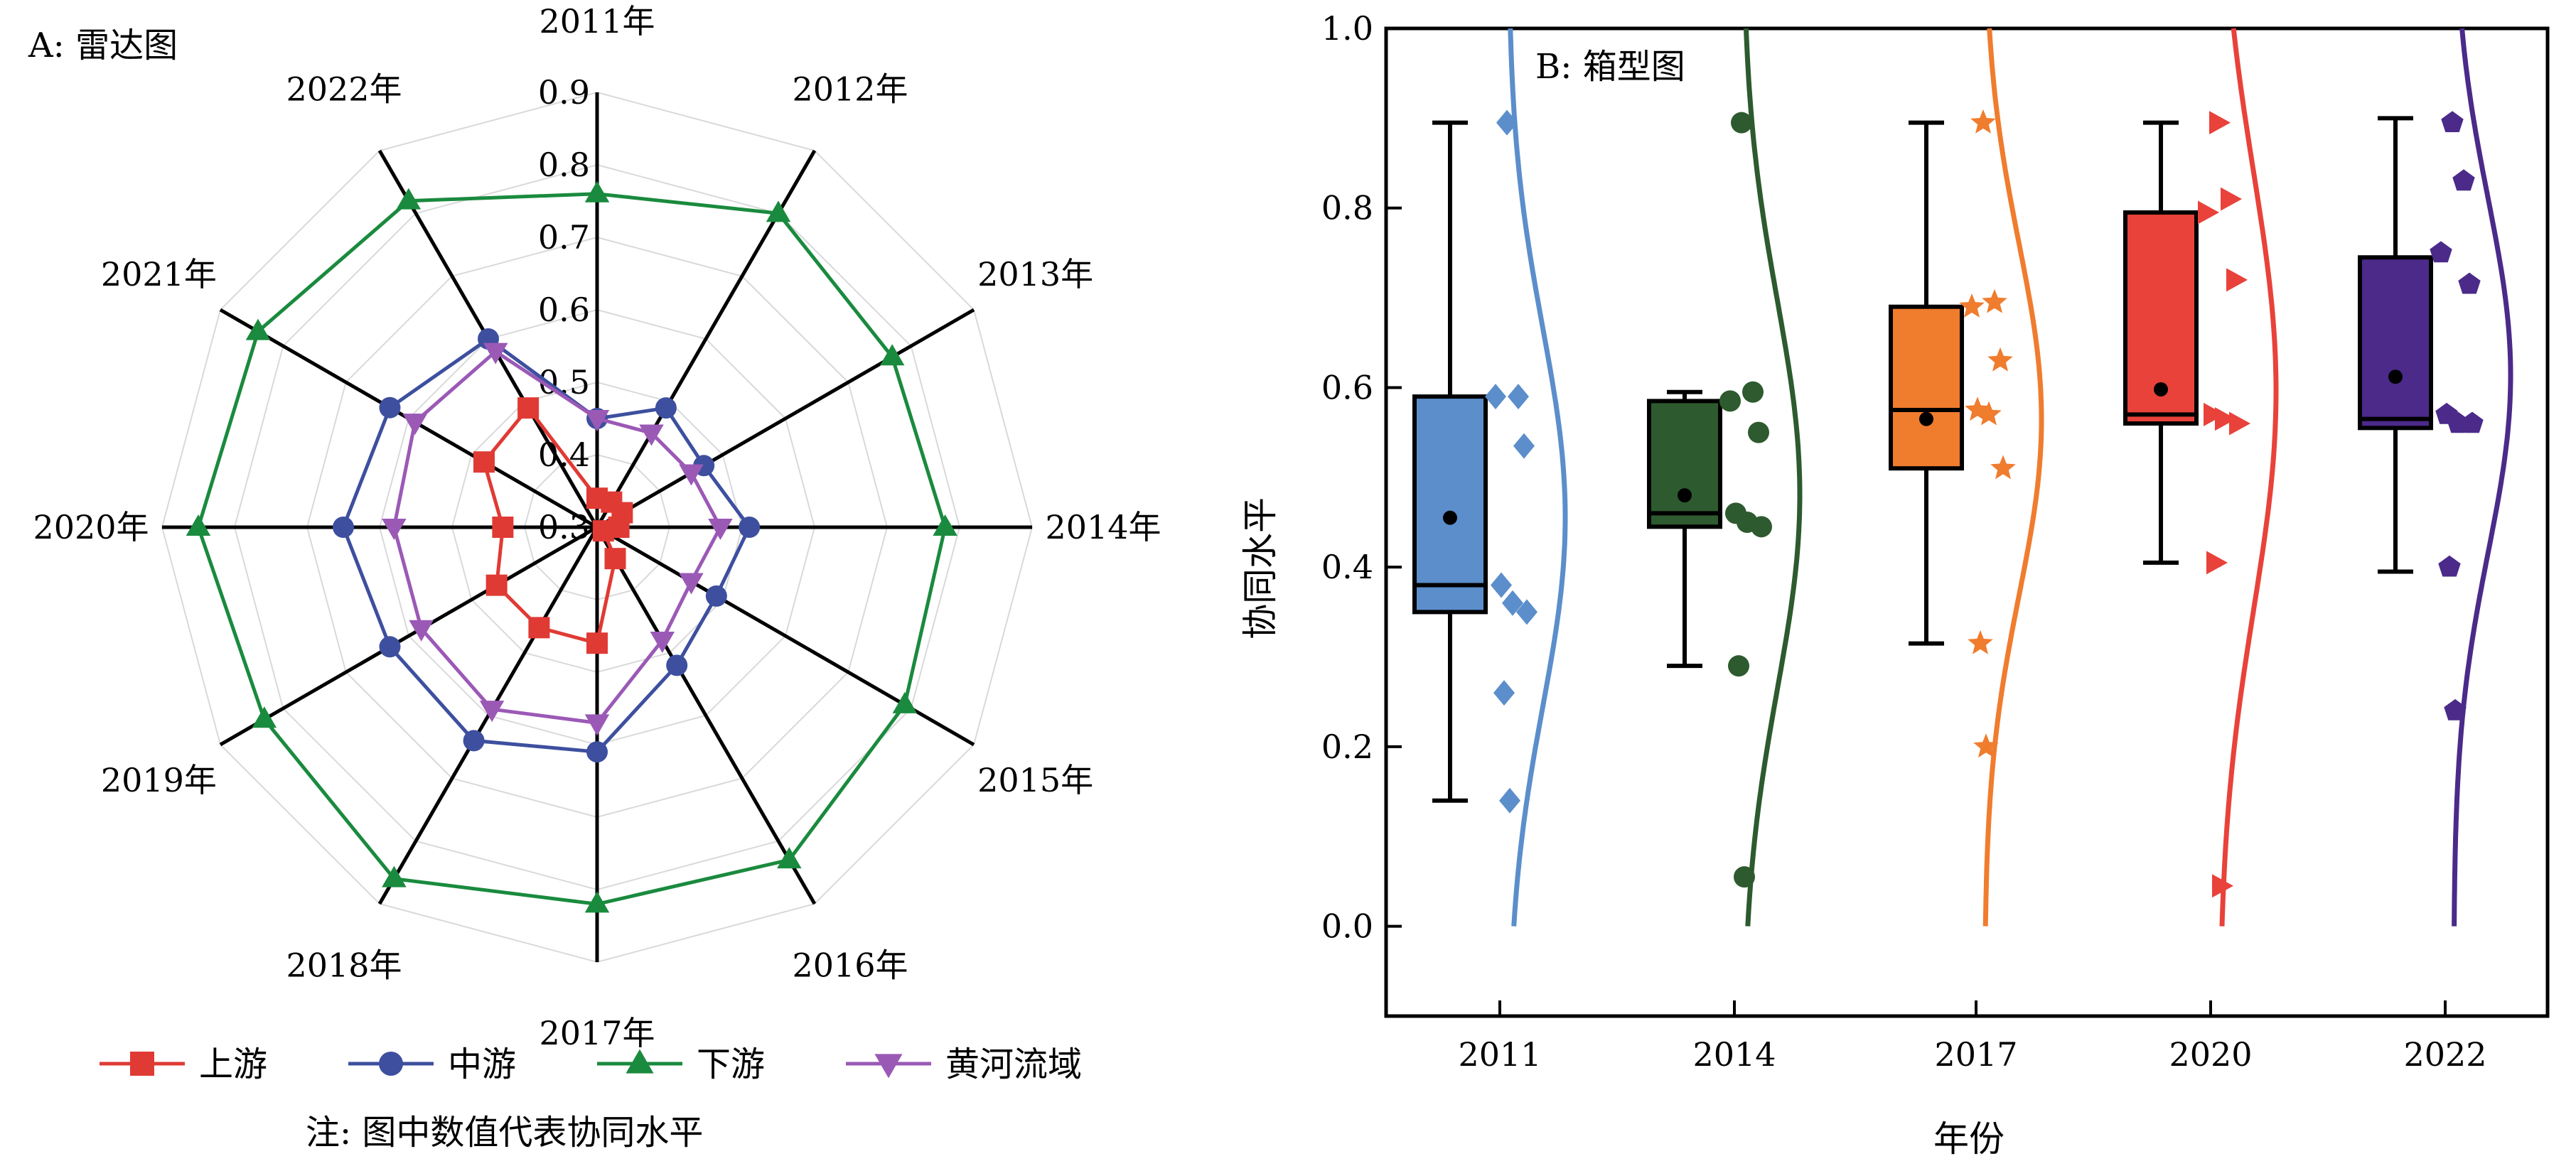 Image resolution: width=2576 pixels, height=1166 pixels. Describe the element at coordinates (1260, 568) in the screenshot. I see `box-y-axis-label: 协同水平` at that location.